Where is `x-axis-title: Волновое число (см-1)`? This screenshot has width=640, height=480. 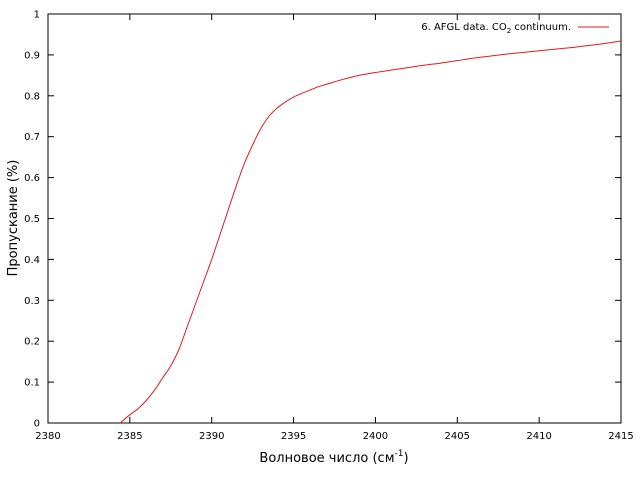
x-axis-title: Волновое число (см-1) is located at coordinates (333, 457).